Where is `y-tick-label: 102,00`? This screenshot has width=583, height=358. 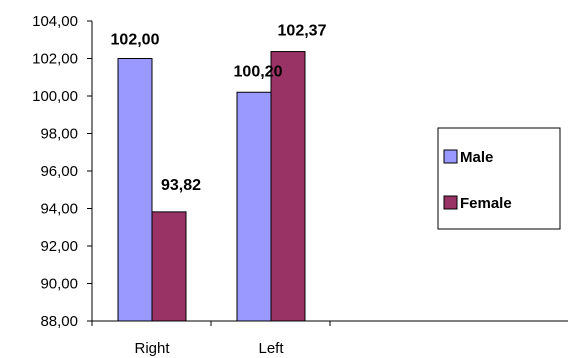
y-tick-label: 102,00 is located at coordinates (55, 59).